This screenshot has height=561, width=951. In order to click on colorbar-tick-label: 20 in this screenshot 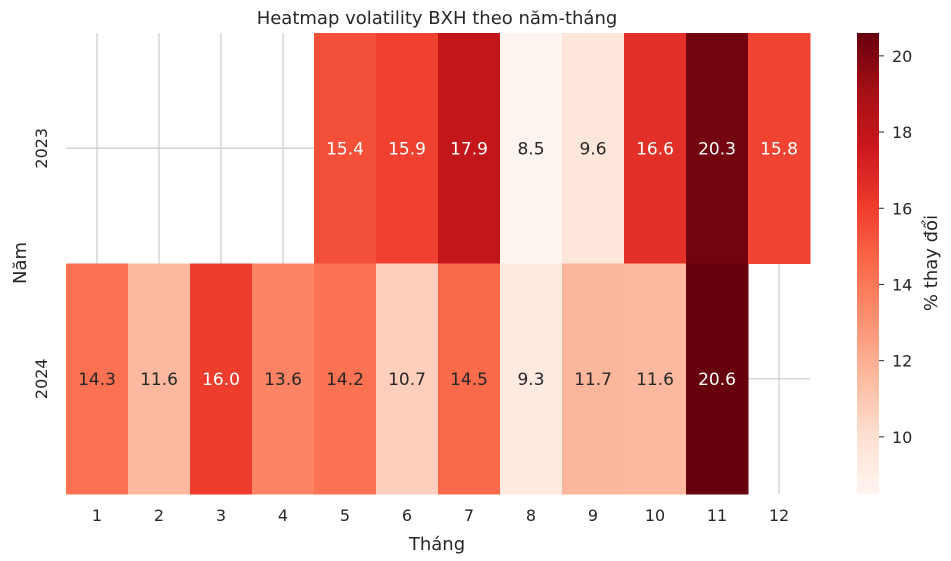, I will do `click(902, 56)`.